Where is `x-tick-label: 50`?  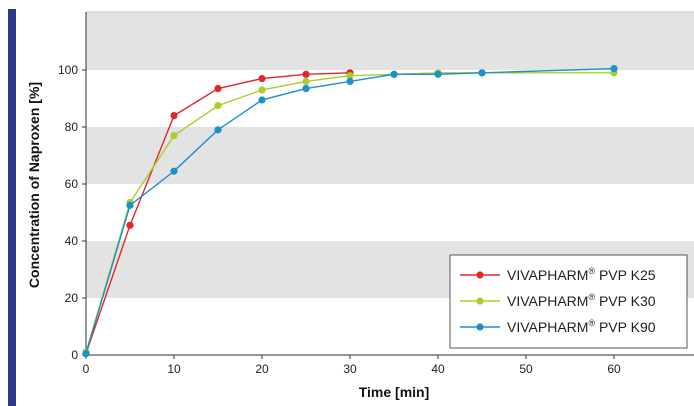
x-tick-label: 50 is located at coordinates (526, 369).